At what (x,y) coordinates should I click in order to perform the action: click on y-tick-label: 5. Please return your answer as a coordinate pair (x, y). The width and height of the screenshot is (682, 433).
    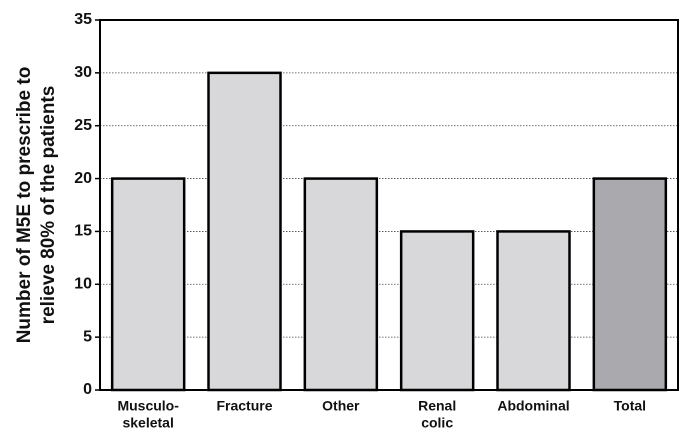
    Looking at the image, I should click on (87, 336).